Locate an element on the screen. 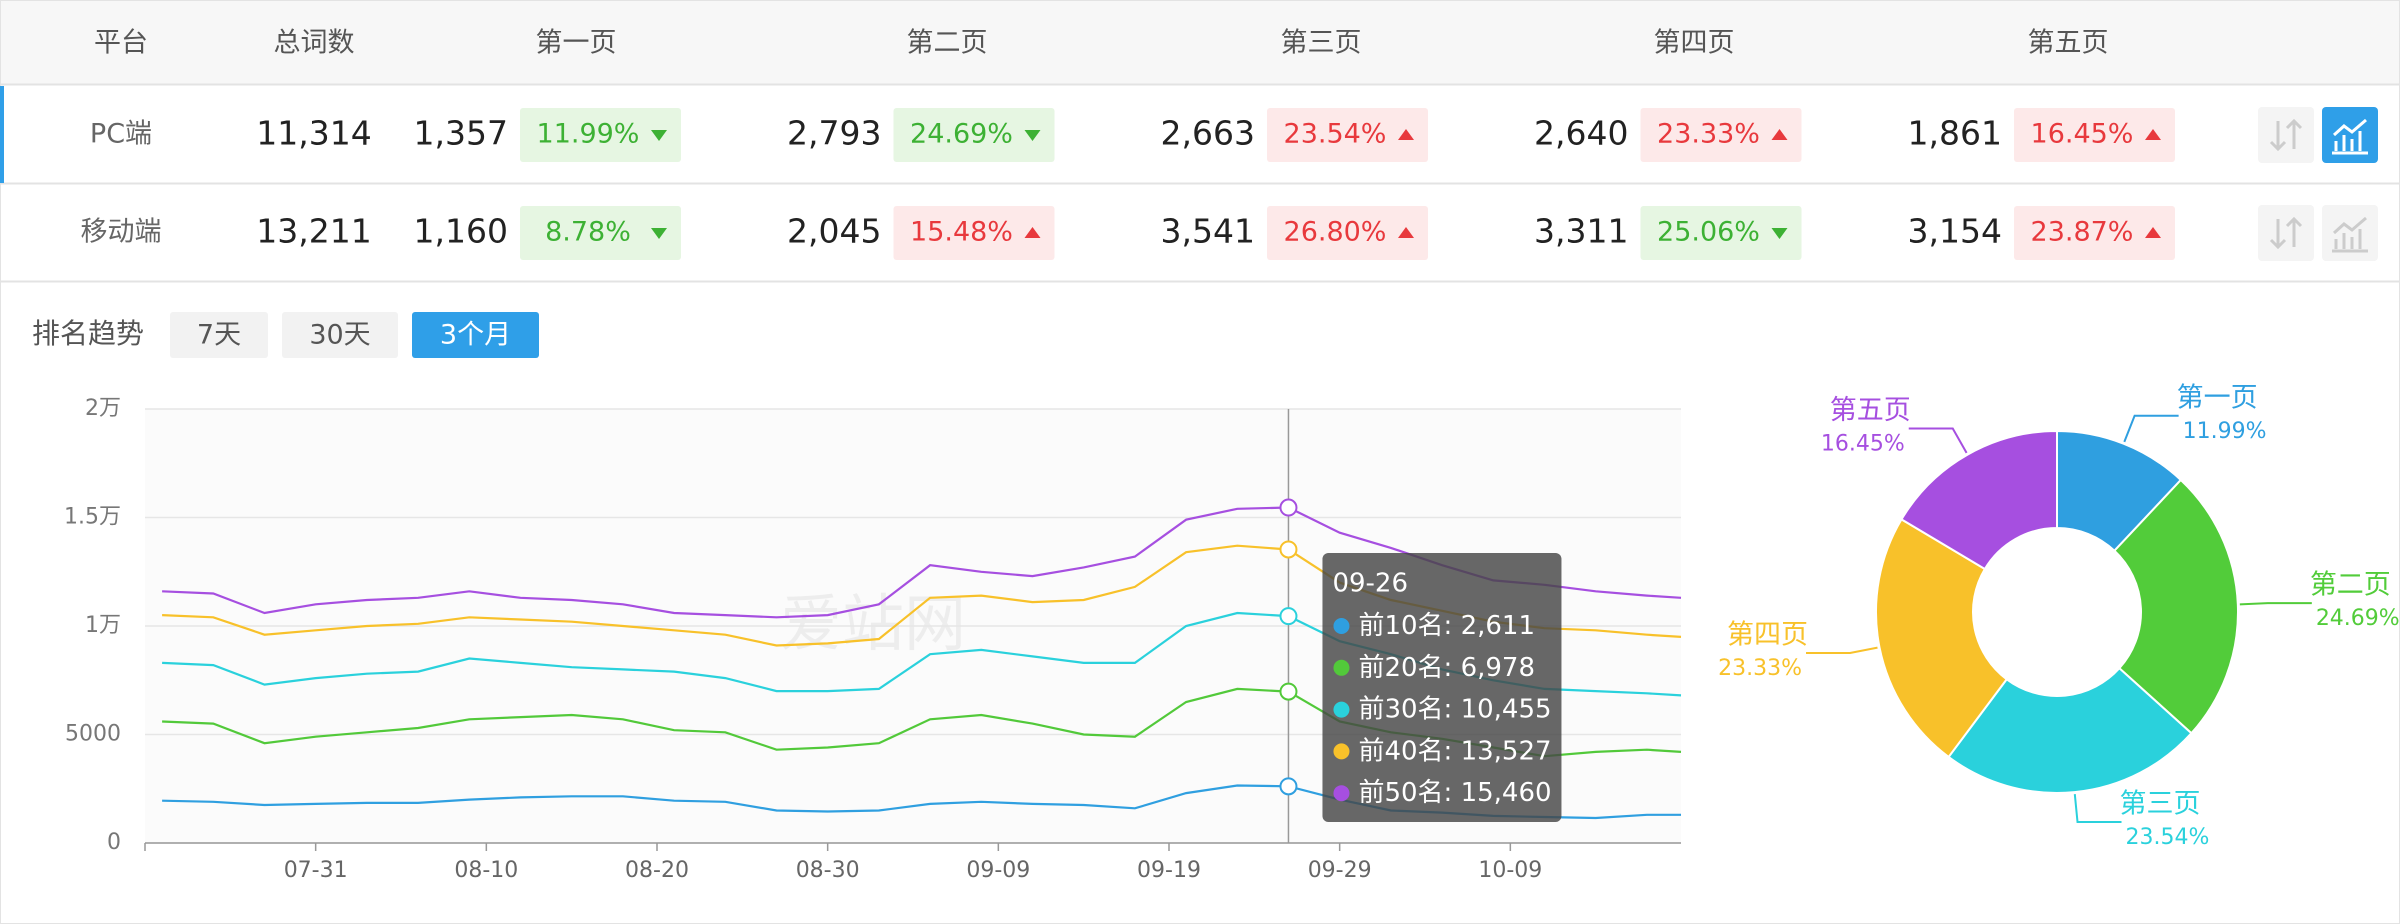  share: 24.69% is located at coordinates (961, 134).